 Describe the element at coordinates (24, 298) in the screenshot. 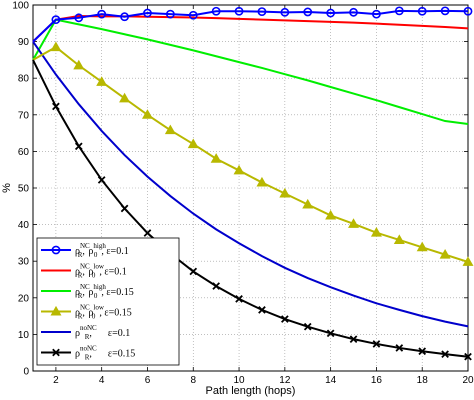

I see `y-tick-label: 20` at that location.